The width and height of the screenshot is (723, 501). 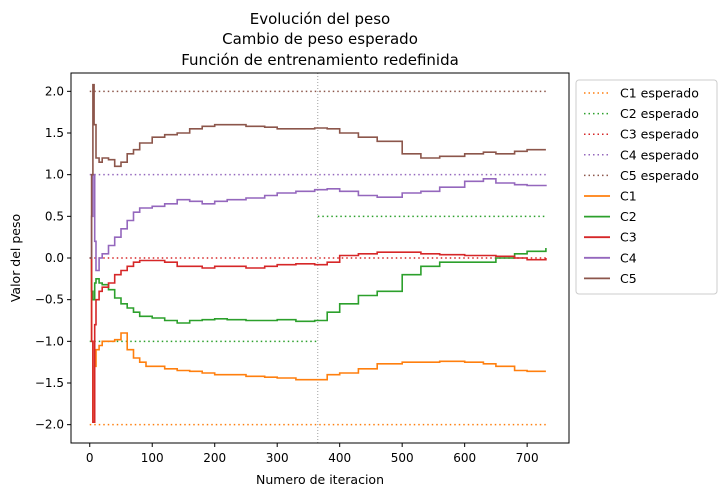 What do you see at coordinates (214, 458) in the screenshot?
I see `x-tick-label-200: 200` at bounding box center [214, 458].